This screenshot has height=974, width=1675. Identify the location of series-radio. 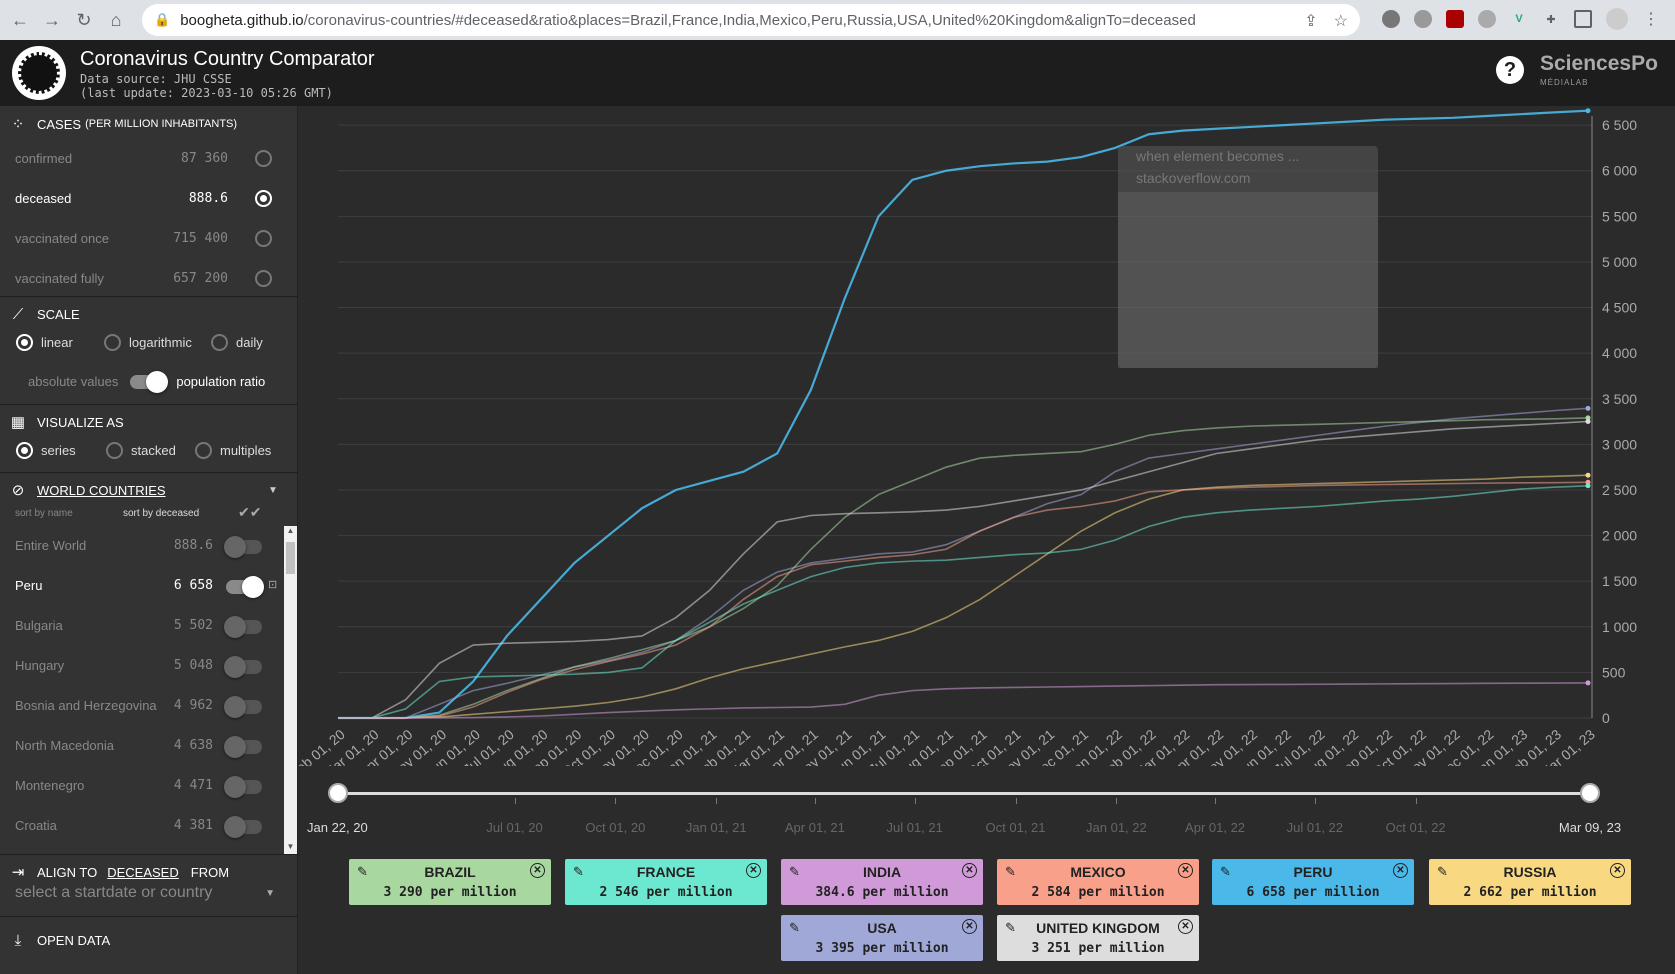
(24, 450).